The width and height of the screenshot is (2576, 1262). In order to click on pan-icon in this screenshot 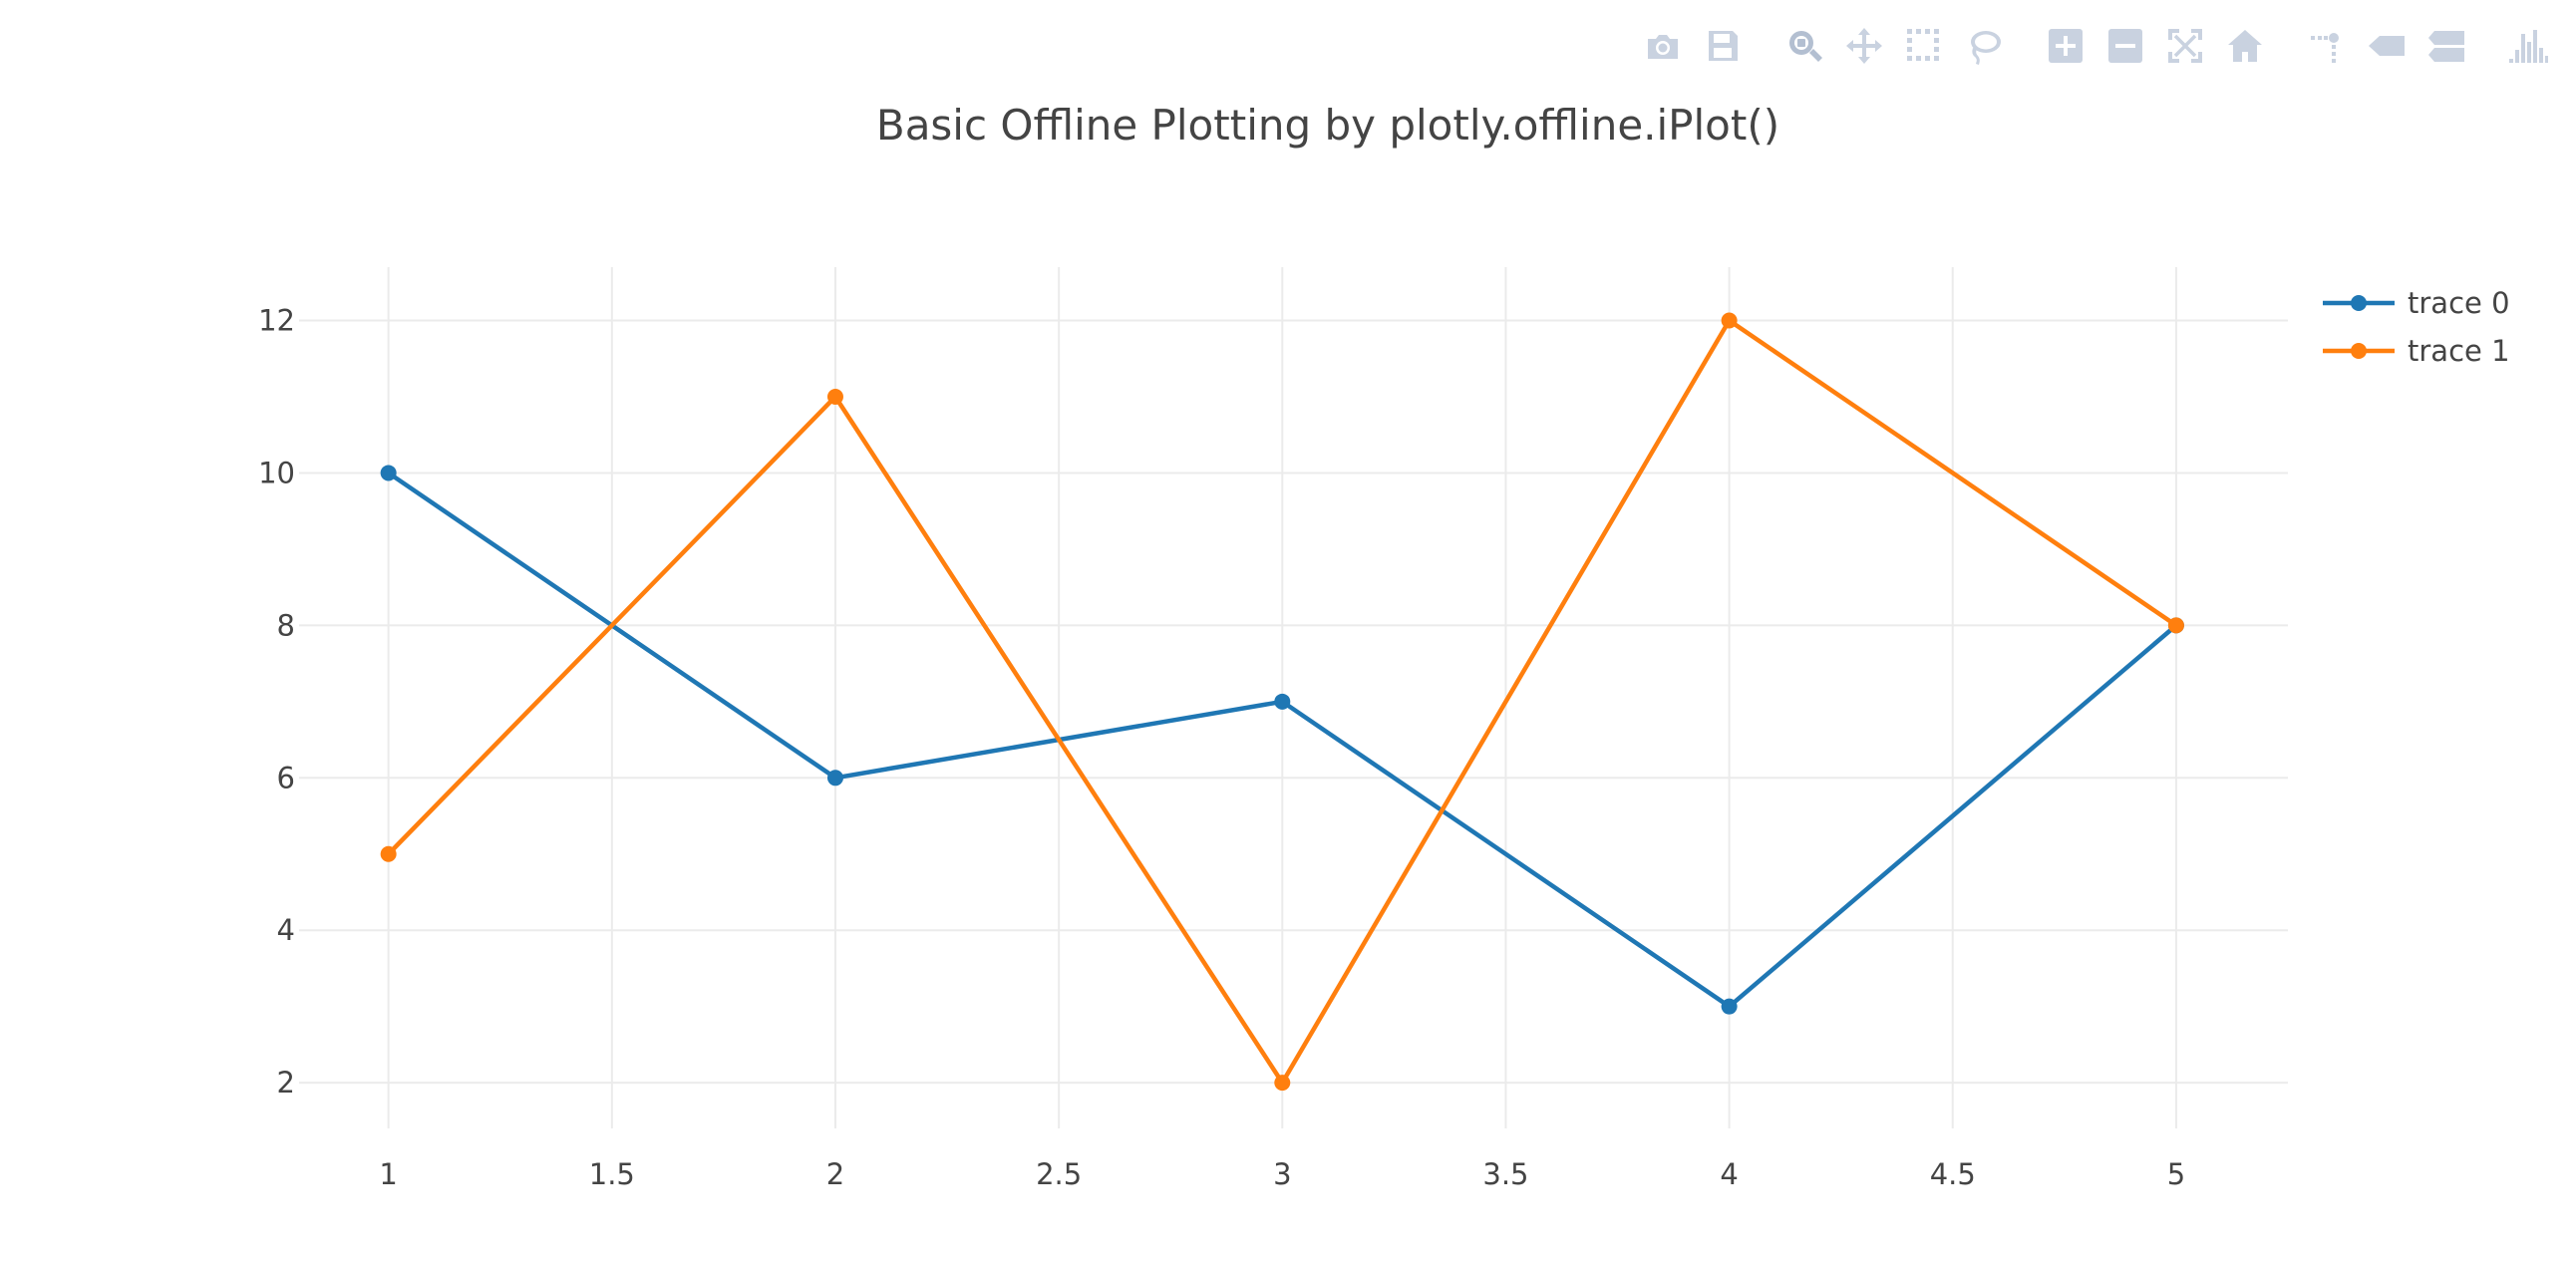, I will do `click(1864, 46)`.